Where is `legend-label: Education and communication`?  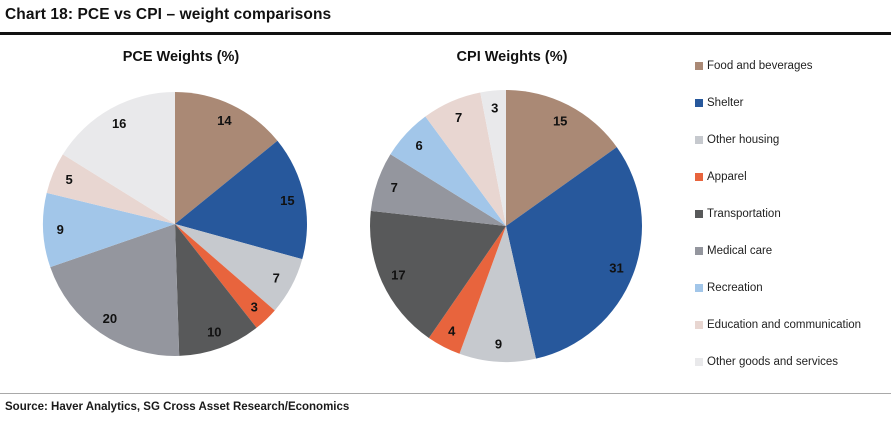
legend-label: Education and communication is located at coordinates (784, 325).